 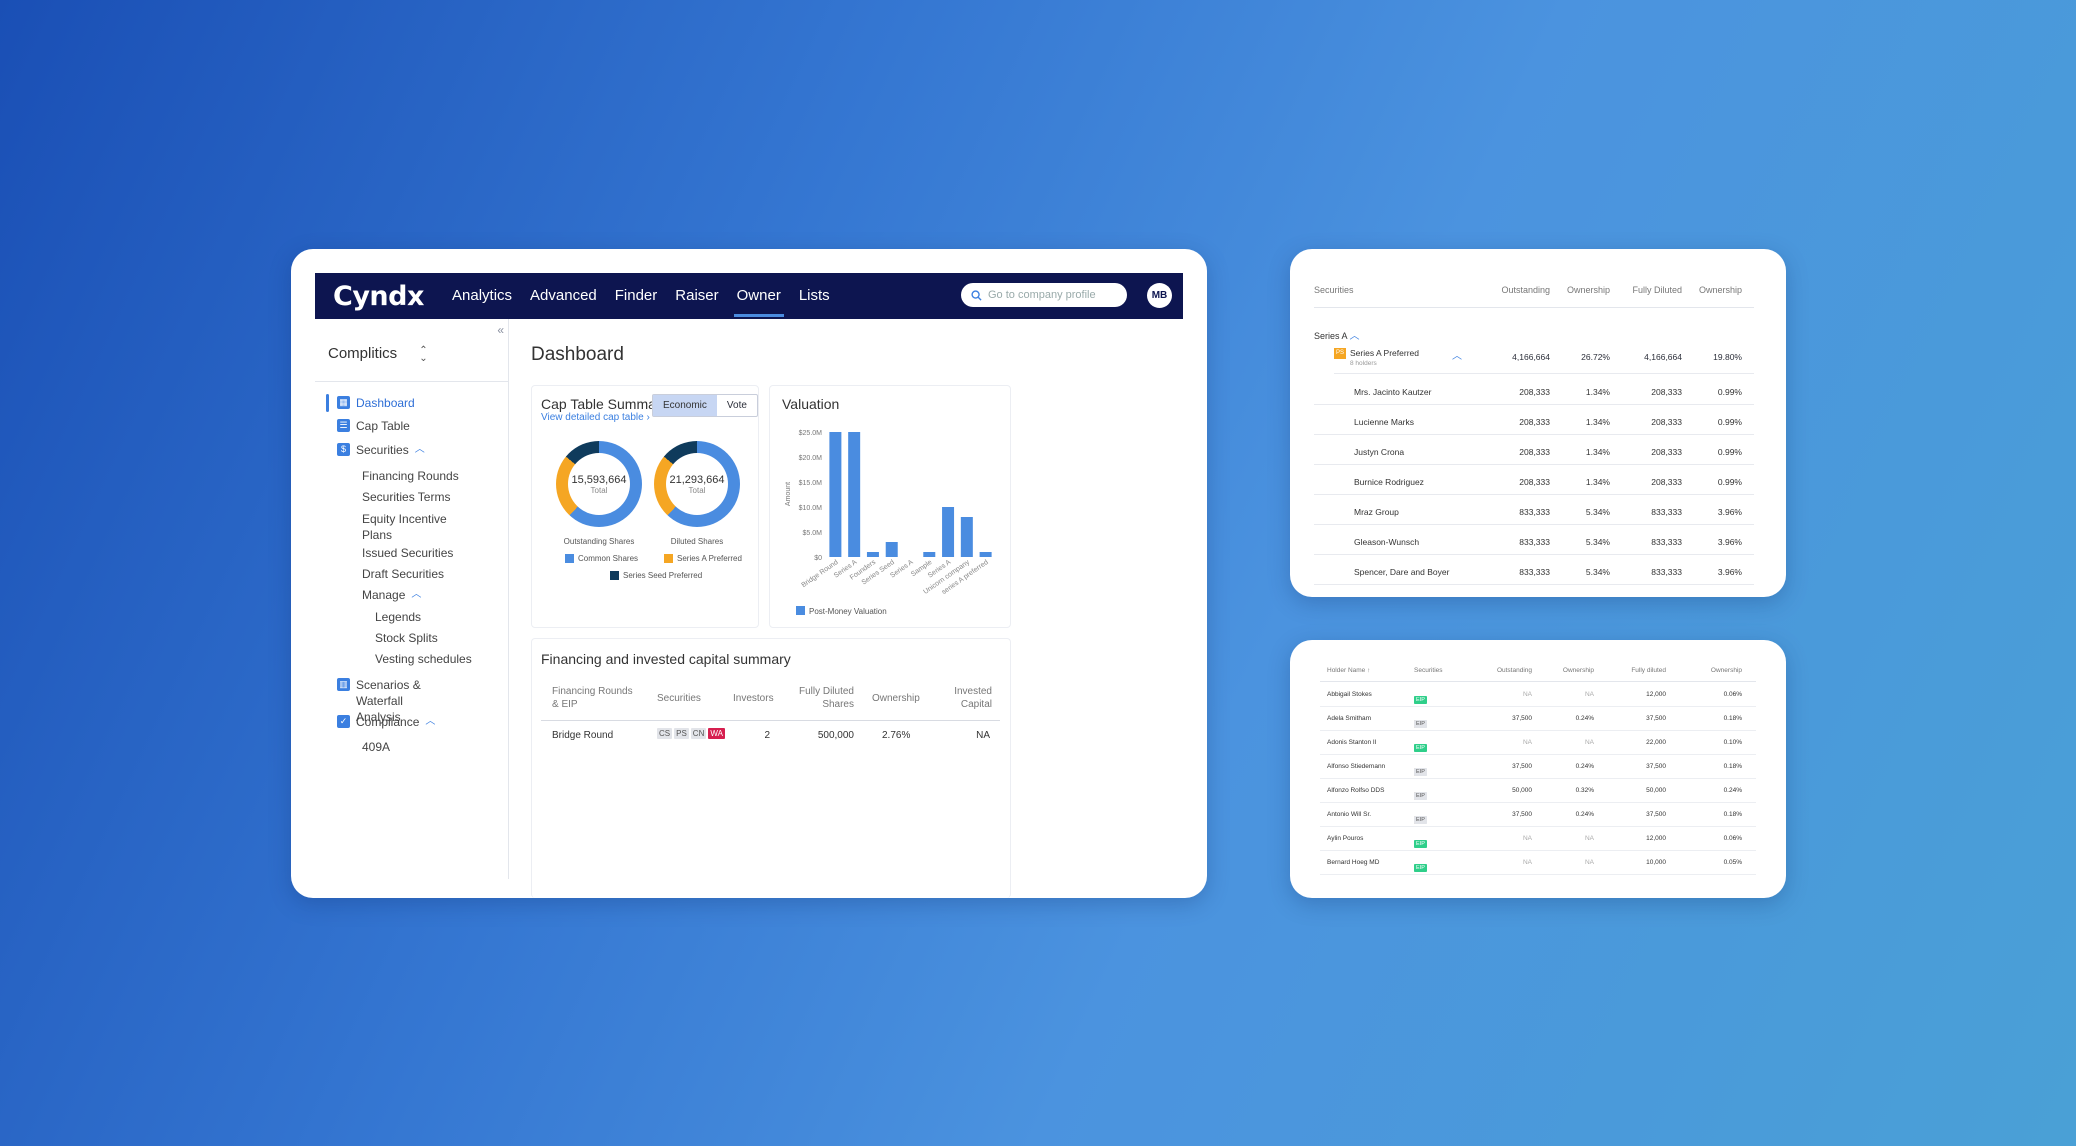 I want to click on holder-name: Lucienne Marks, so click(x=1384, y=422).